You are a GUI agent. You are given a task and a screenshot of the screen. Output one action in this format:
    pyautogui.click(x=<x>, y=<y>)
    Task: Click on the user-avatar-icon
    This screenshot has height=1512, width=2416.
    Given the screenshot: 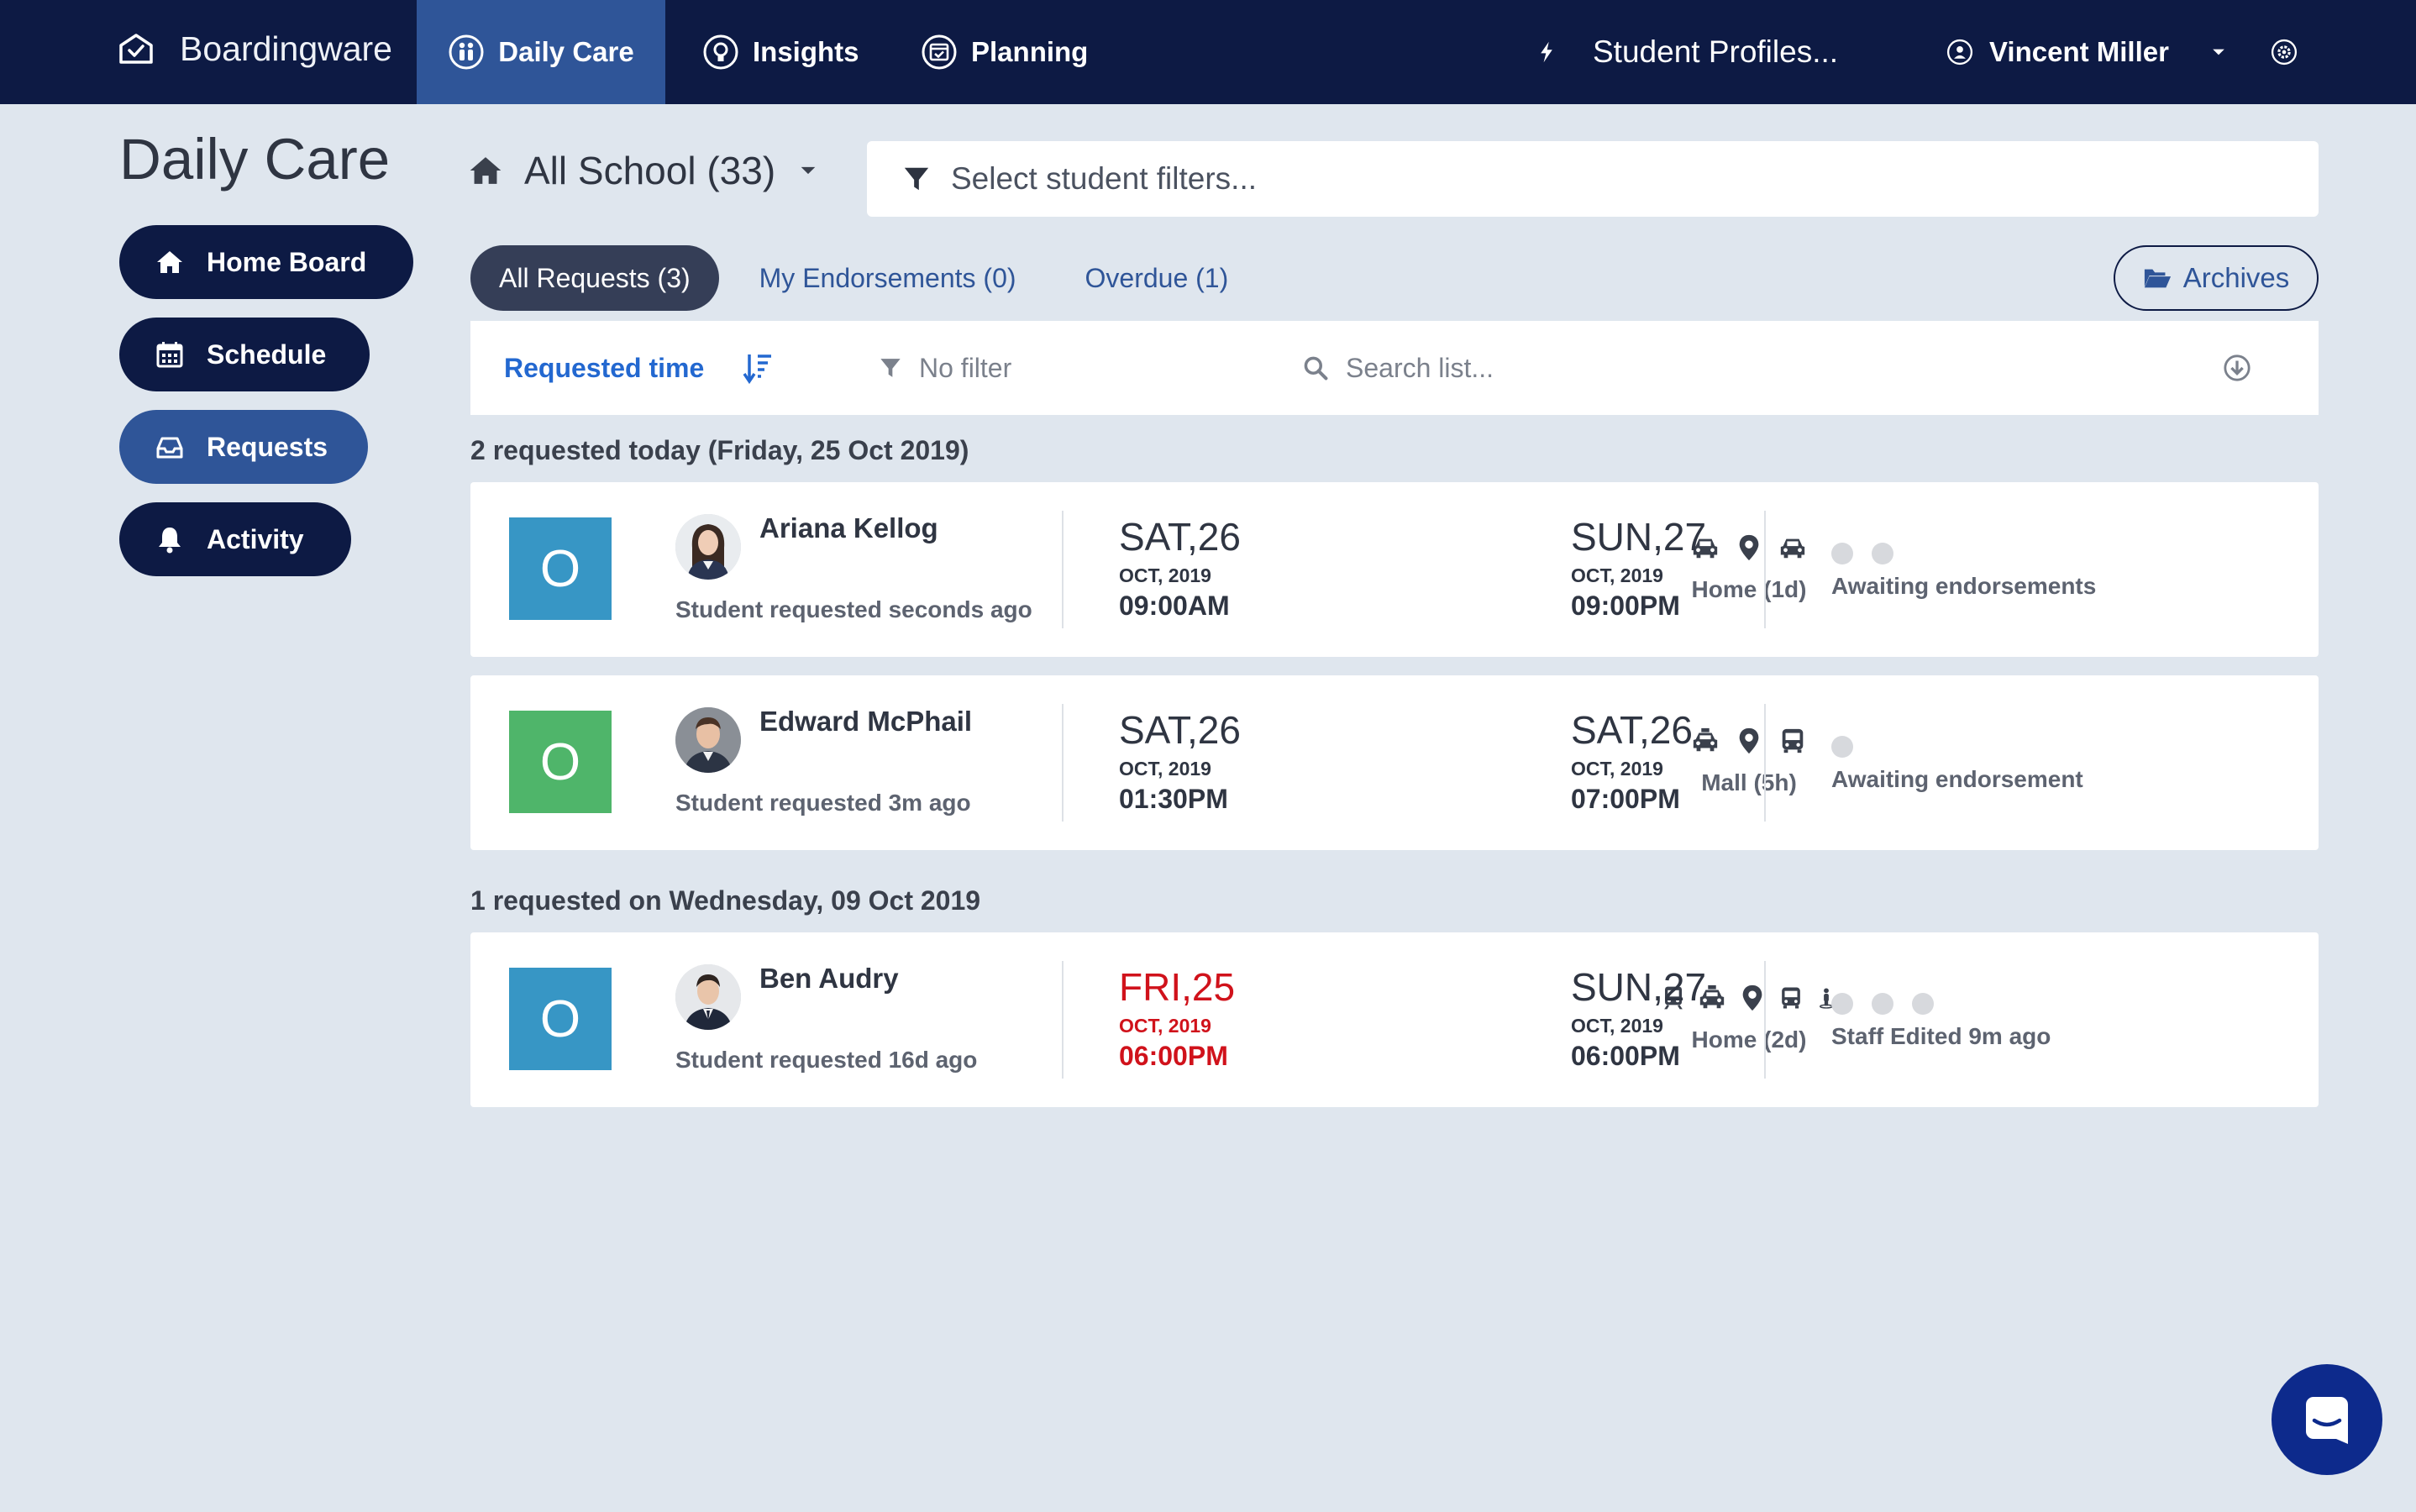 What is the action you would take?
    pyautogui.click(x=1959, y=52)
    